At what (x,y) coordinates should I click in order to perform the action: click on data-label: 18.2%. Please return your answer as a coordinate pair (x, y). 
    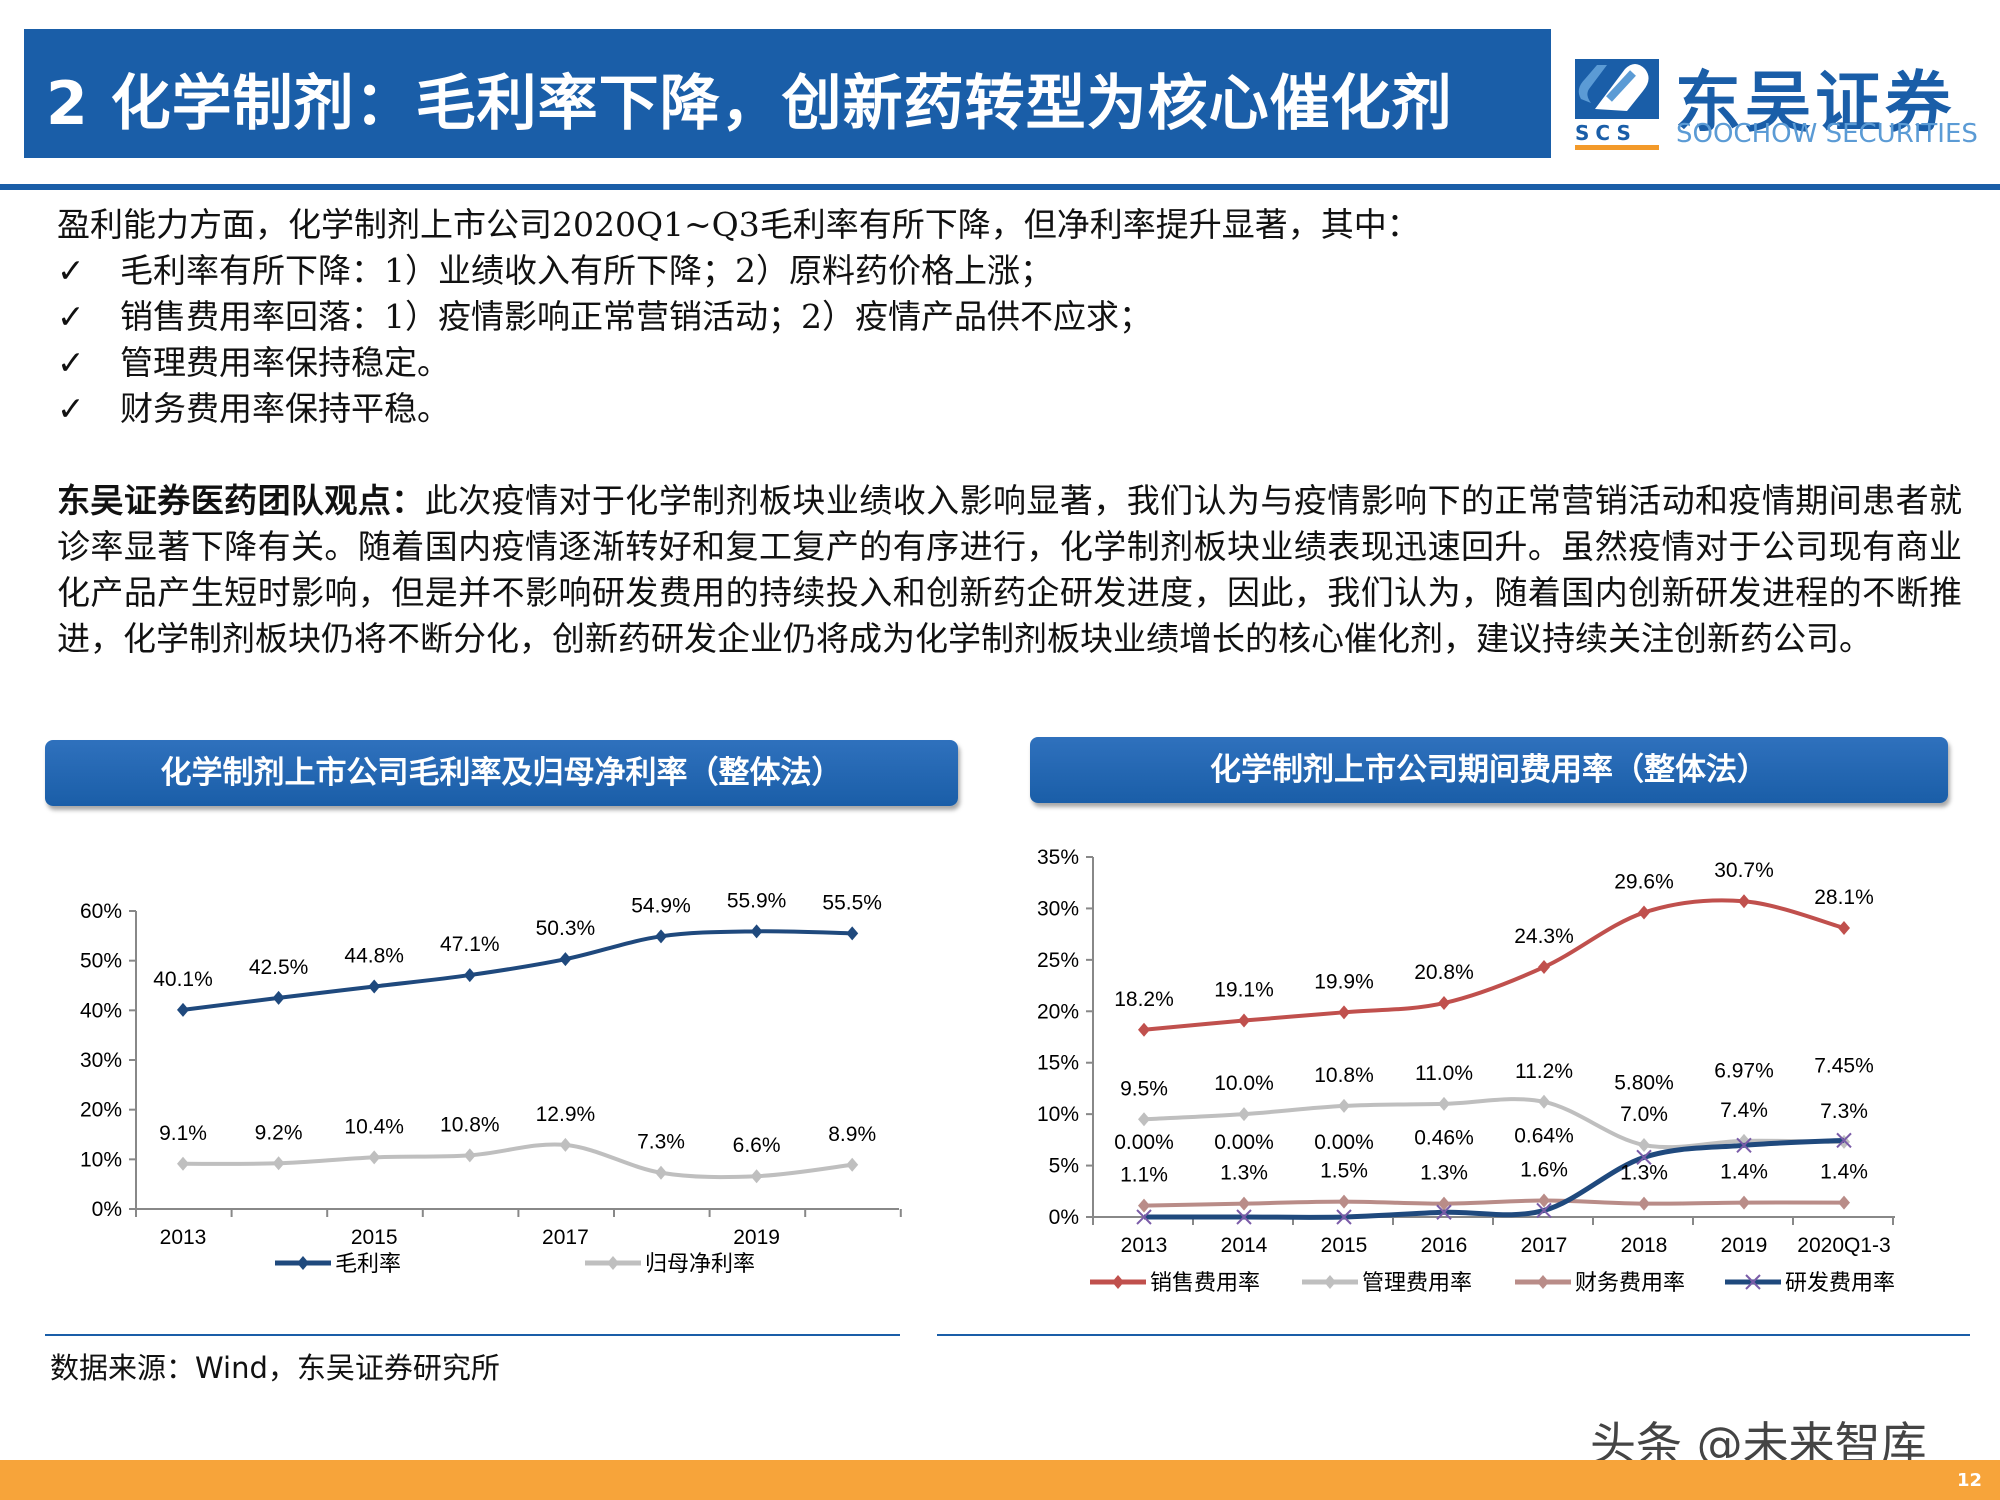
    Looking at the image, I should click on (1144, 999).